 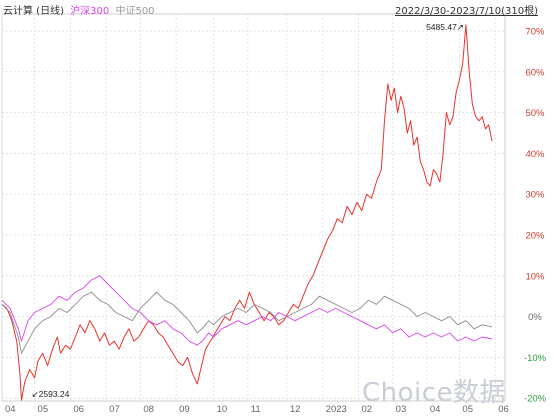 What do you see at coordinates (434, 393) in the screenshot?
I see `watermark: Choice数据` at bounding box center [434, 393].